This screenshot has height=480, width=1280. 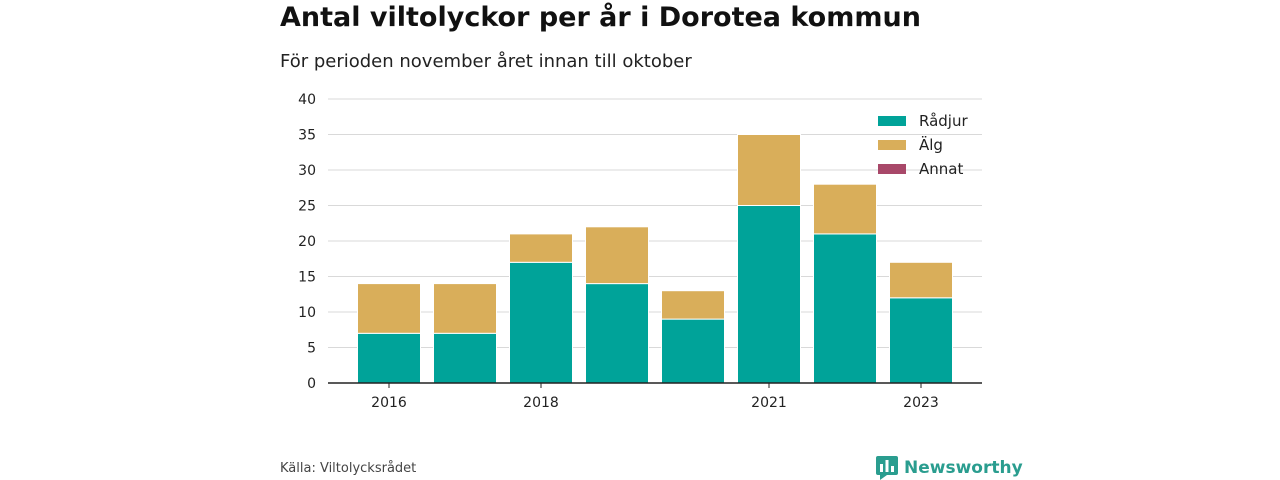 What do you see at coordinates (921, 403) in the screenshot?
I see `x-tick-label: 2023` at bounding box center [921, 403].